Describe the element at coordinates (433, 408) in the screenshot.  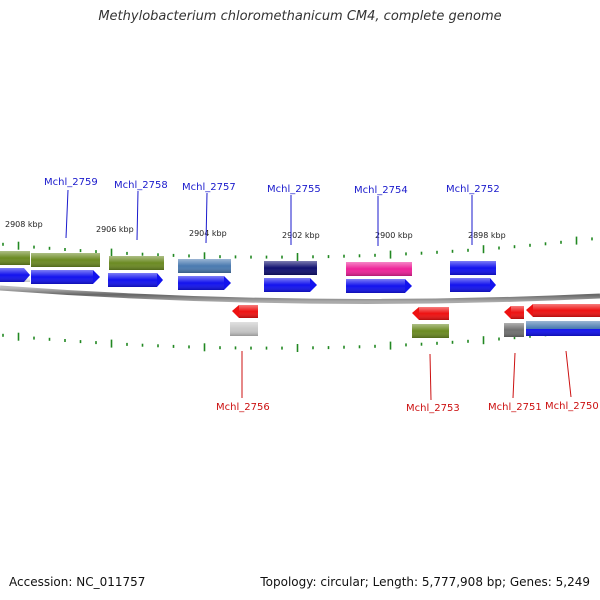
I see `gene-label-reverse: Mchl_2753` at that location.